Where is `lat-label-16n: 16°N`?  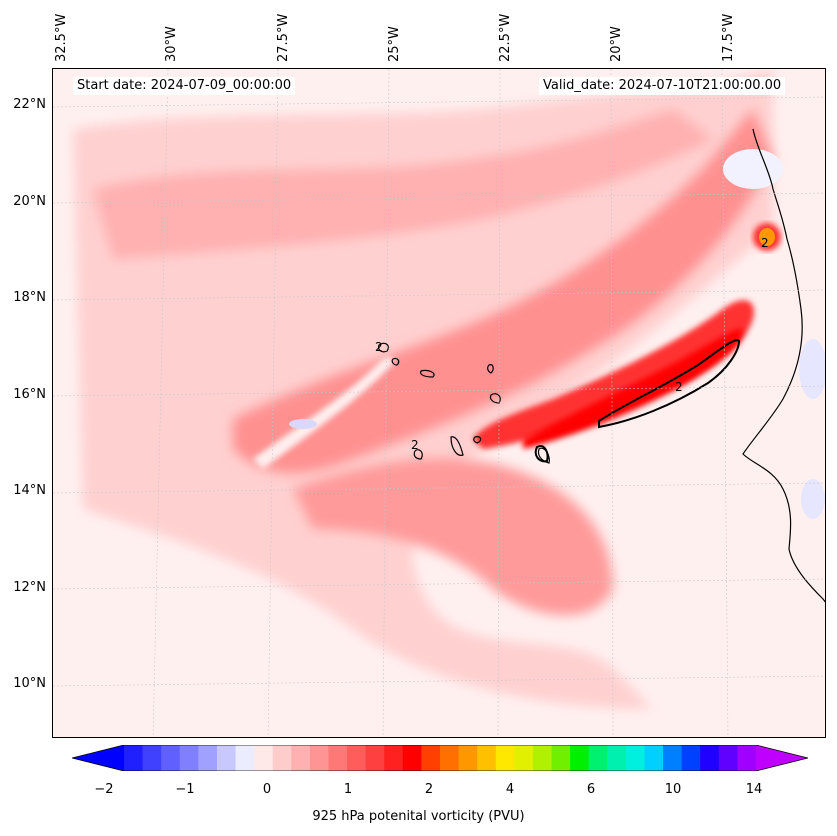 lat-label-16n: 16°N is located at coordinates (29, 394).